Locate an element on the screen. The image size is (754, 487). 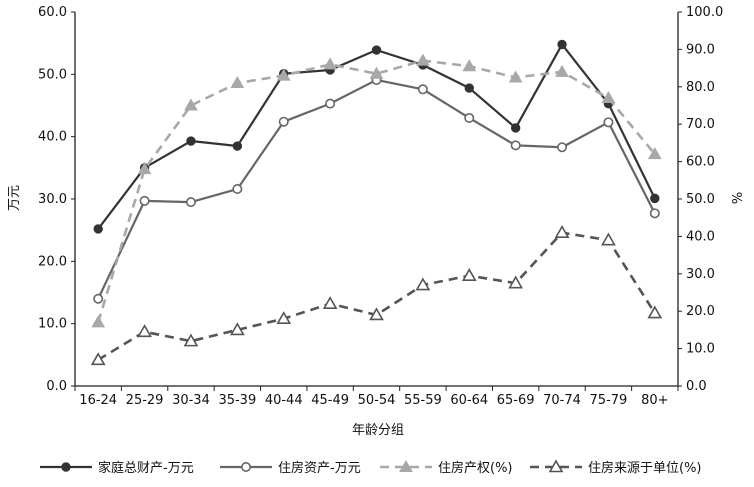
x-tick-label: 55-59 is located at coordinates (423, 400).